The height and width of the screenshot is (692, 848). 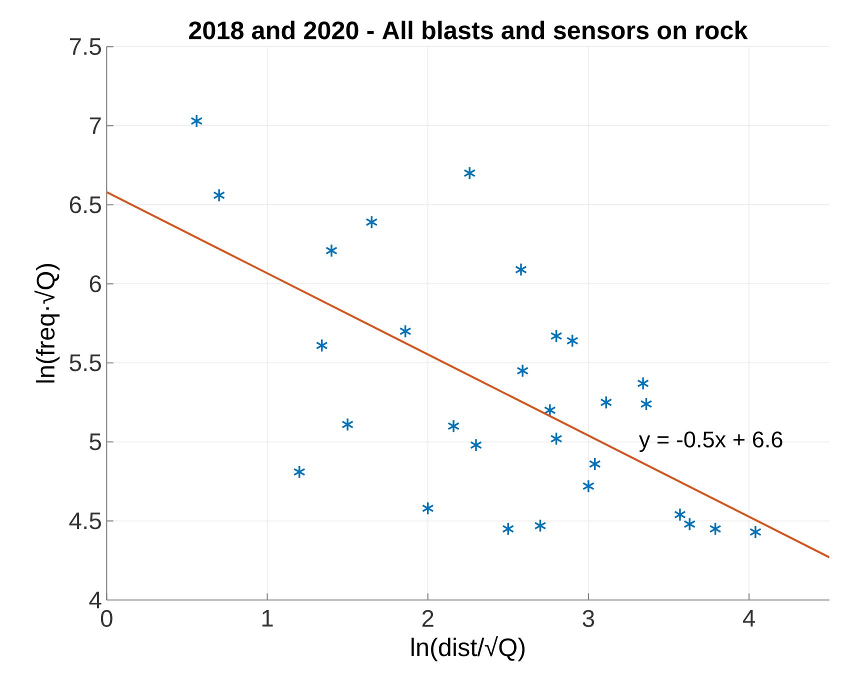 What do you see at coordinates (468, 30) in the screenshot?
I see `chart-title: 2018 and 2020 - All blasts and sensors on rock` at bounding box center [468, 30].